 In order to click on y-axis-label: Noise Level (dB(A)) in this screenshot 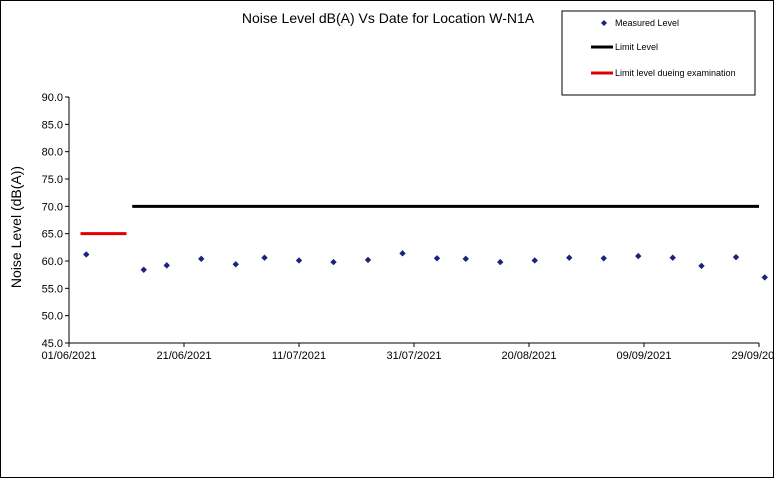, I will do `click(16, 227)`.